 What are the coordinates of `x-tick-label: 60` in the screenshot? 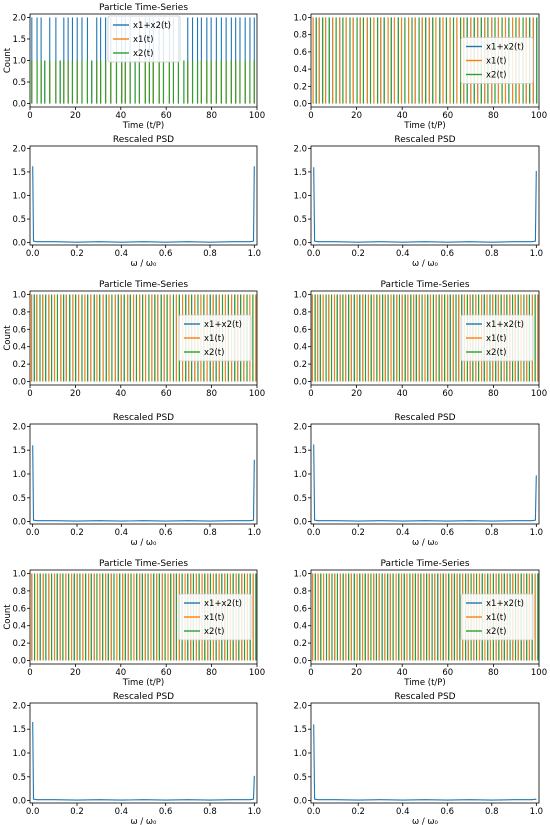 It's located at (166, 394).